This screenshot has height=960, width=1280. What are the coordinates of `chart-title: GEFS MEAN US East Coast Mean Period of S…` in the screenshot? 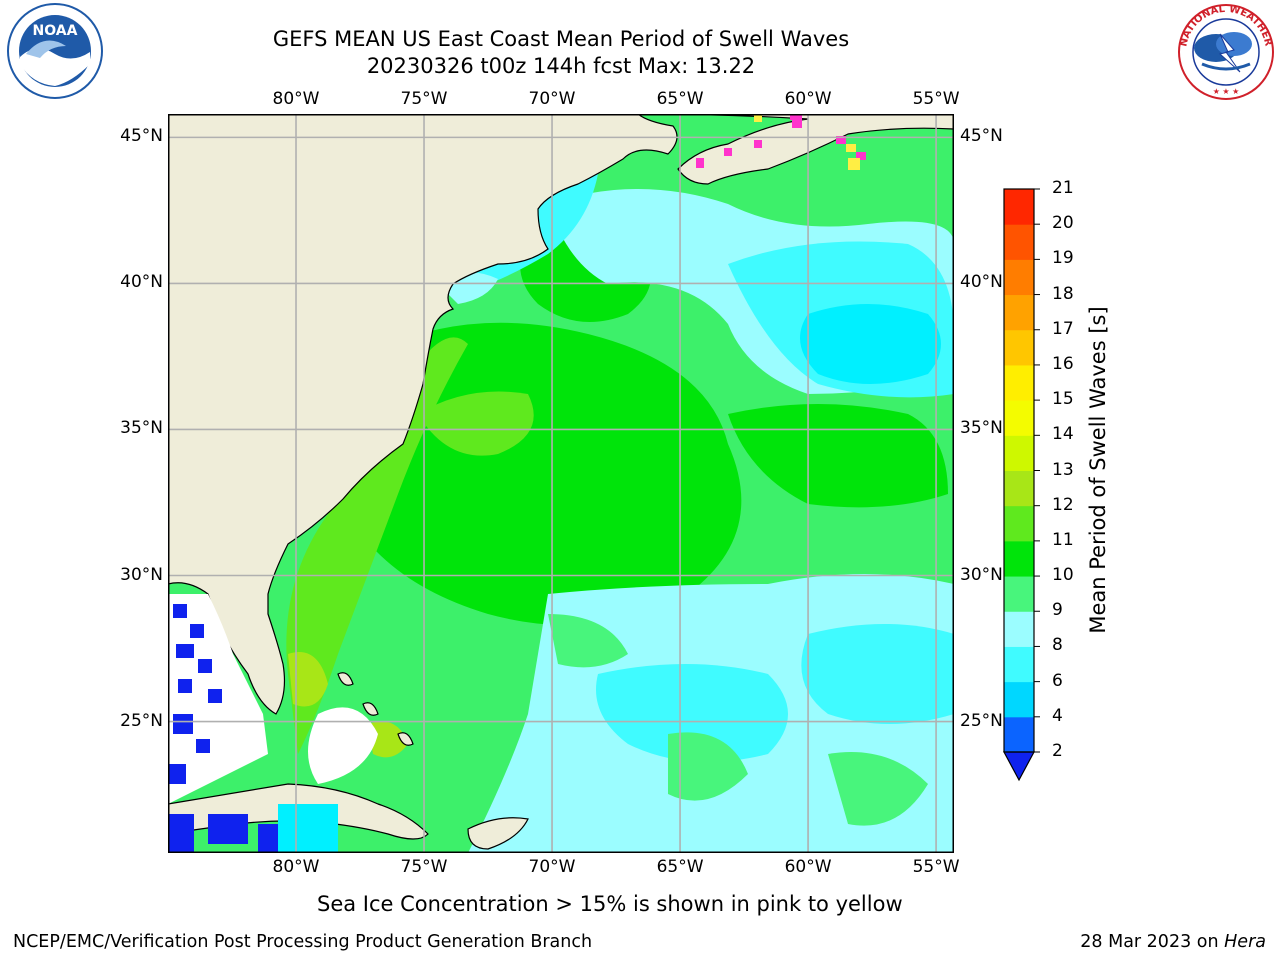 It's located at (561, 39).